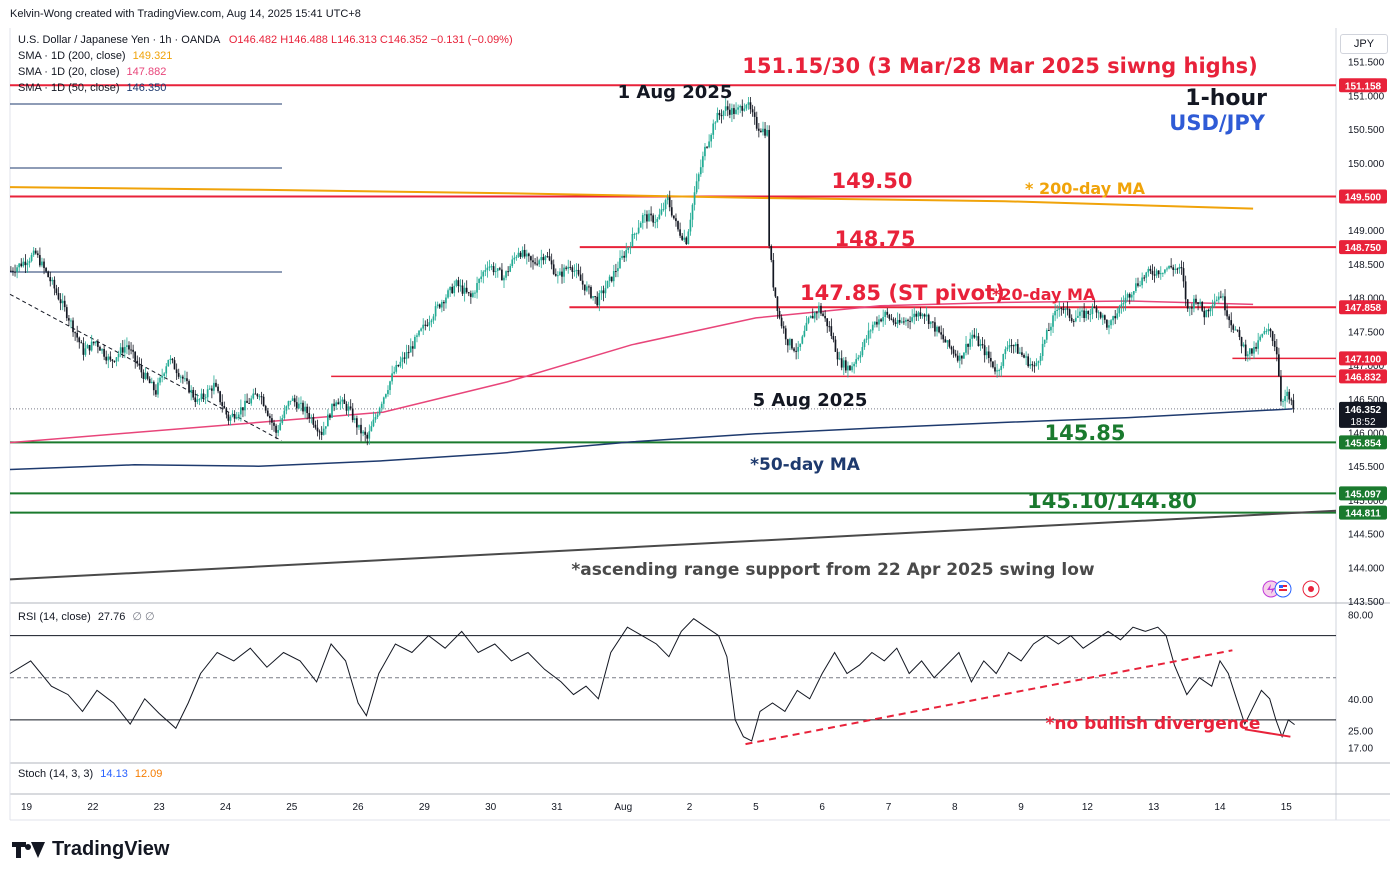  I want to click on rsi-divergence-line, so click(1267, 733).